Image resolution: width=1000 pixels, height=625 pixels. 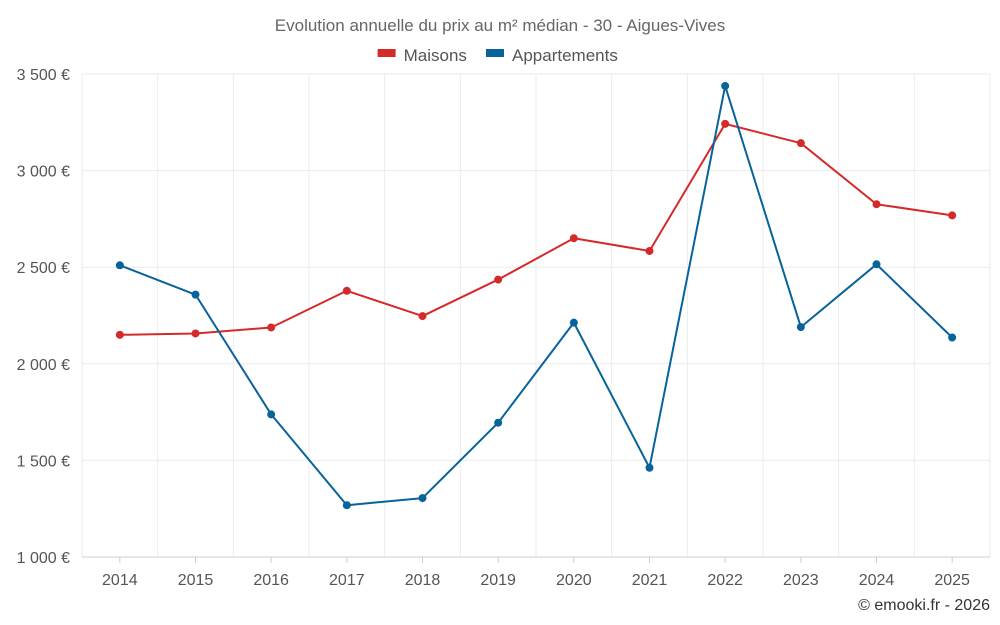 What do you see at coordinates (801, 580) in the screenshot?
I see `x-tick-label: 2023` at bounding box center [801, 580].